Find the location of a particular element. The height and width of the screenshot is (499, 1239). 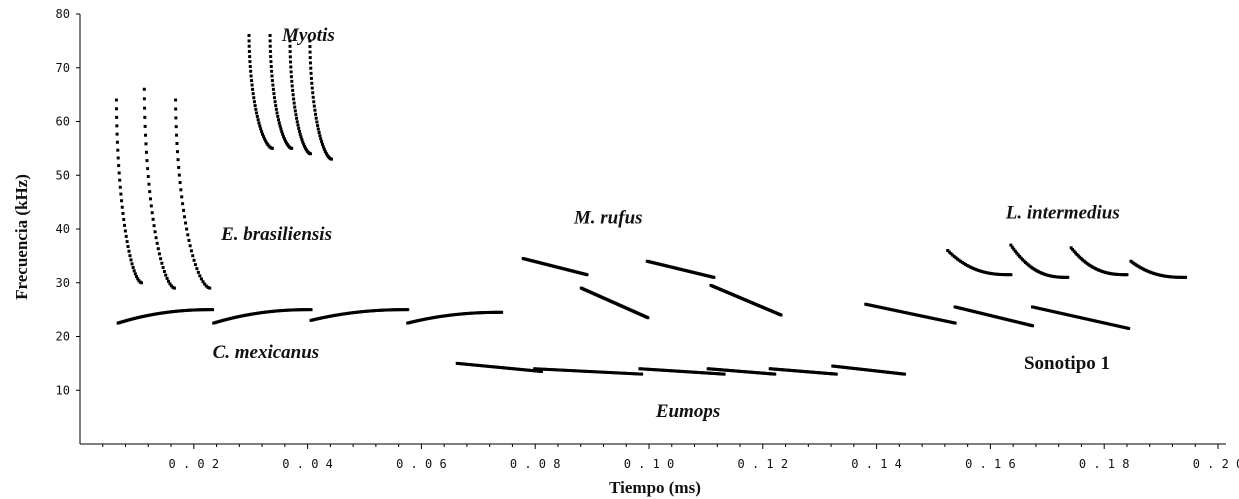

x-tick-label: 0 . 0 4 is located at coordinates (307, 464).